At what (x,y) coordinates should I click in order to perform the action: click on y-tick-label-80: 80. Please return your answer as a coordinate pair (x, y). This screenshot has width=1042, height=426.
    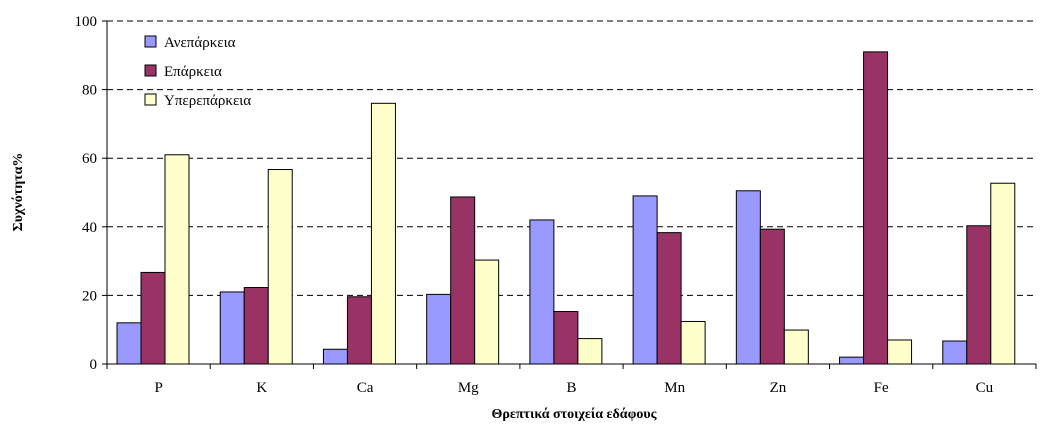
    Looking at the image, I should click on (89, 91).